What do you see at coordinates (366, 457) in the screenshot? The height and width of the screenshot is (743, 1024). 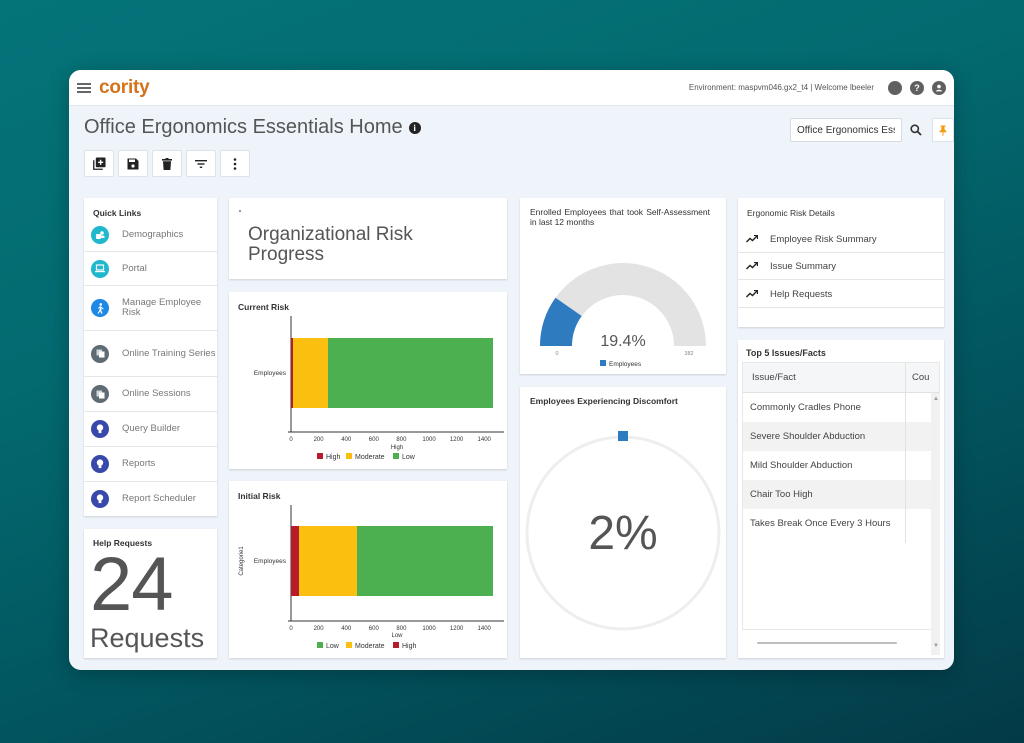 I see `chart-legend: High Moderate Low` at bounding box center [366, 457].